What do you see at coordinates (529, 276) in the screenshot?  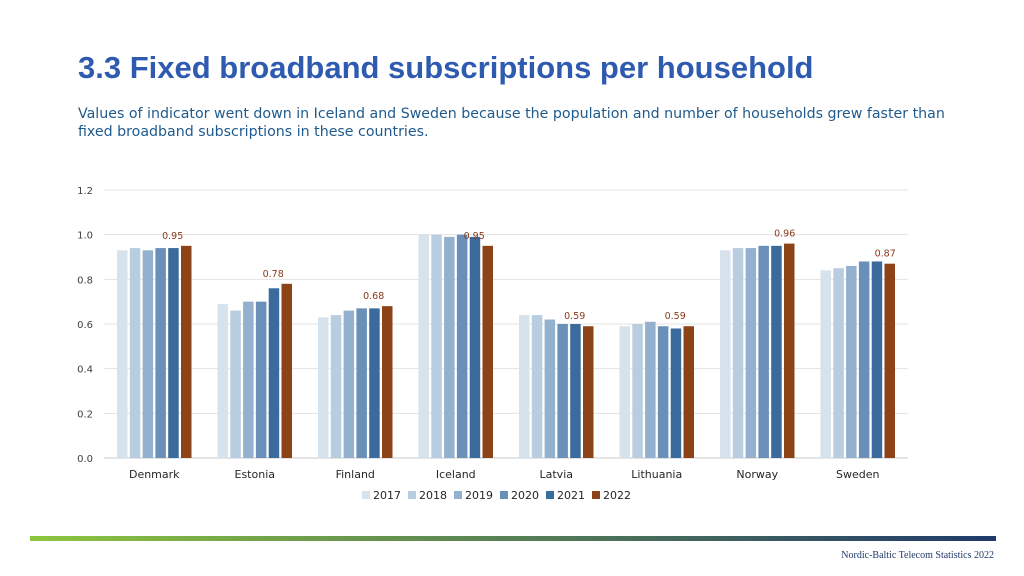 I see `data-labels: 0.95 0.78 0.68 0.95 0.59 0.59 0.96 0.87` at bounding box center [529, 276].